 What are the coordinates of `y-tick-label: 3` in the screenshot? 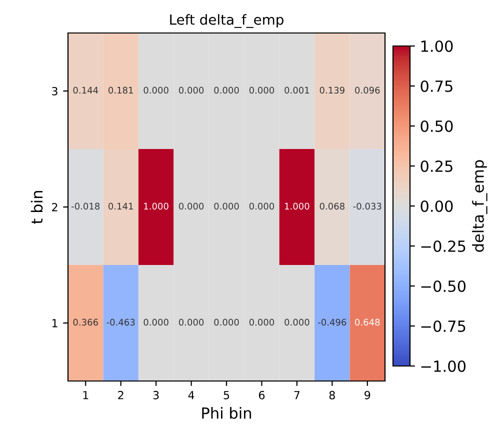 It's located at (55, 91).